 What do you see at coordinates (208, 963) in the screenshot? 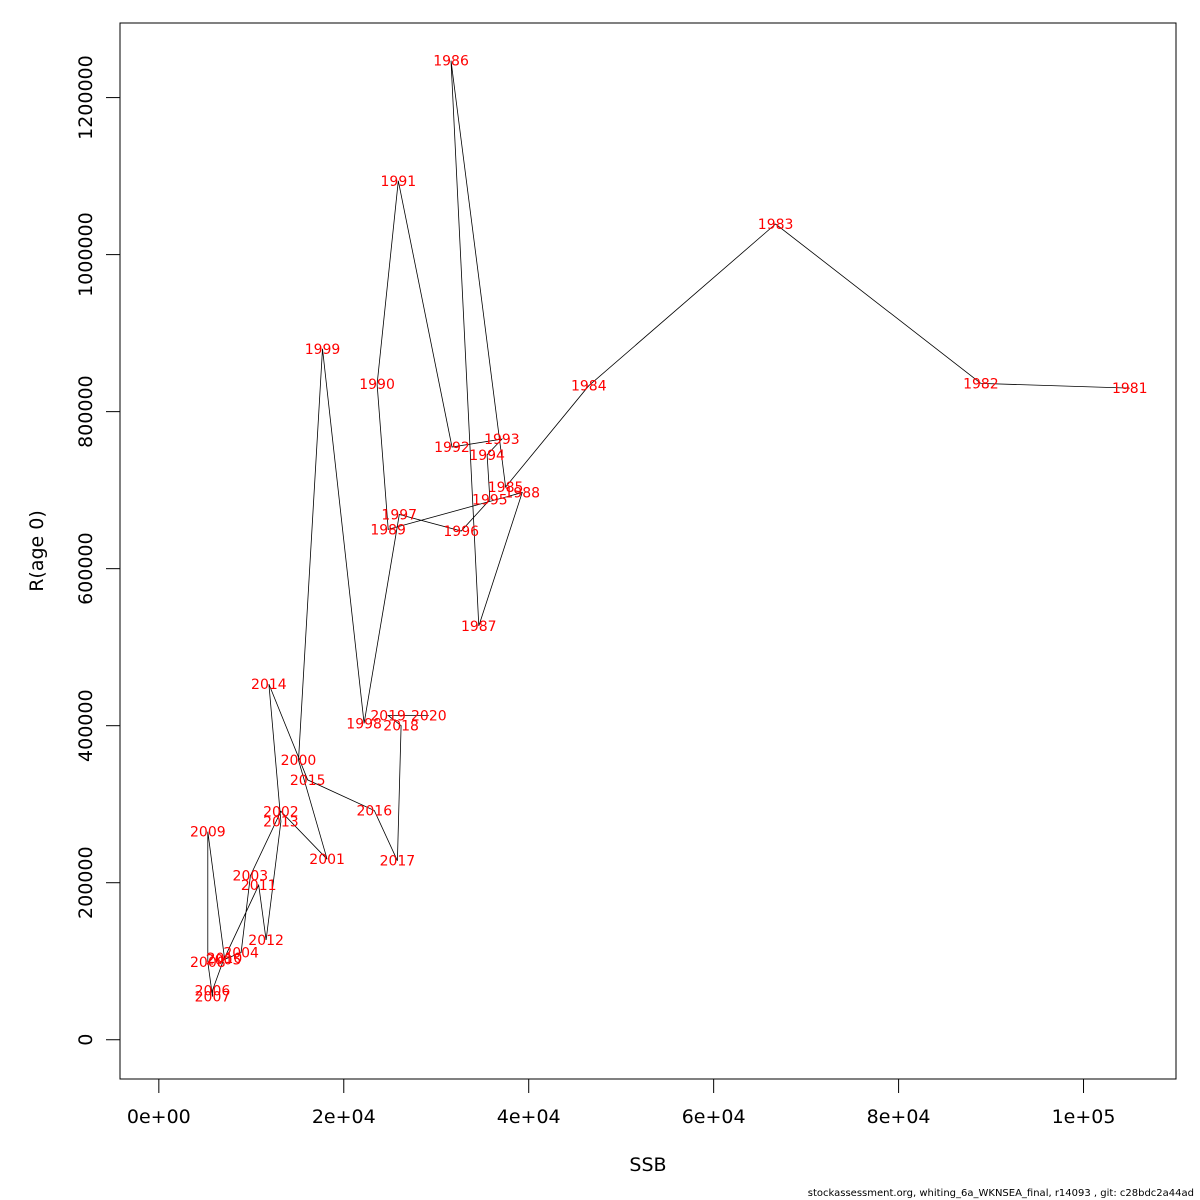
I see `year-label-2008: 2008` at bounding box center [208, 963].